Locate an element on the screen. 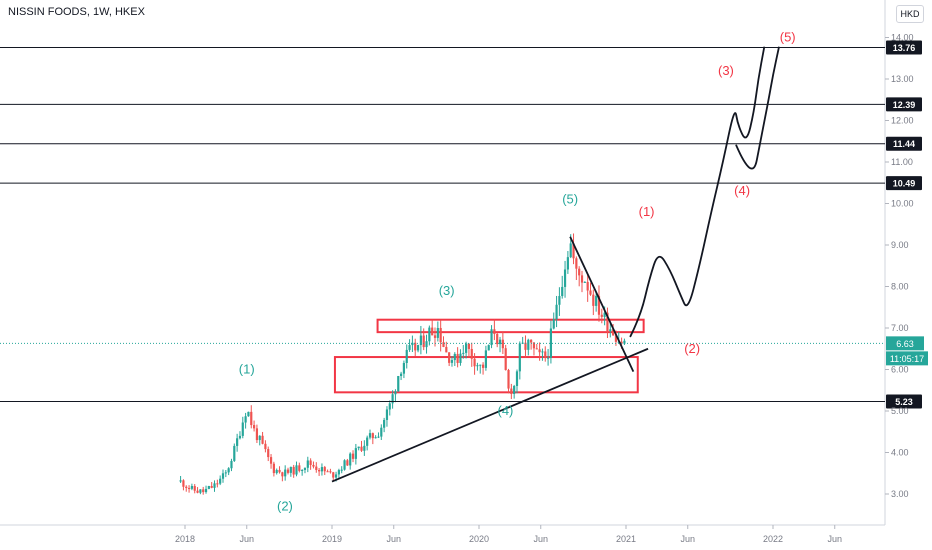  level-tag-label: 13.76 is located at coordinates (904, 48).